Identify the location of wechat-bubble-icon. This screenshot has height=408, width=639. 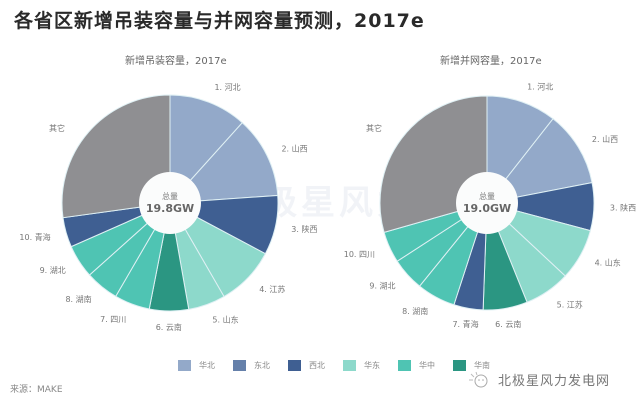
(478, 379).